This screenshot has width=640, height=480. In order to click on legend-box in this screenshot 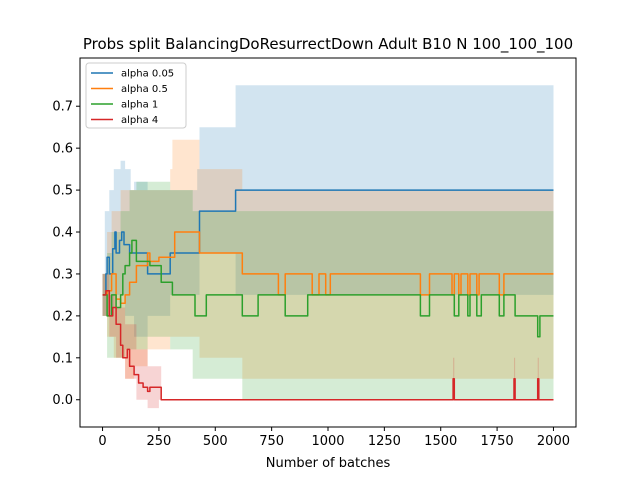, I will do `click(136, 95)`.